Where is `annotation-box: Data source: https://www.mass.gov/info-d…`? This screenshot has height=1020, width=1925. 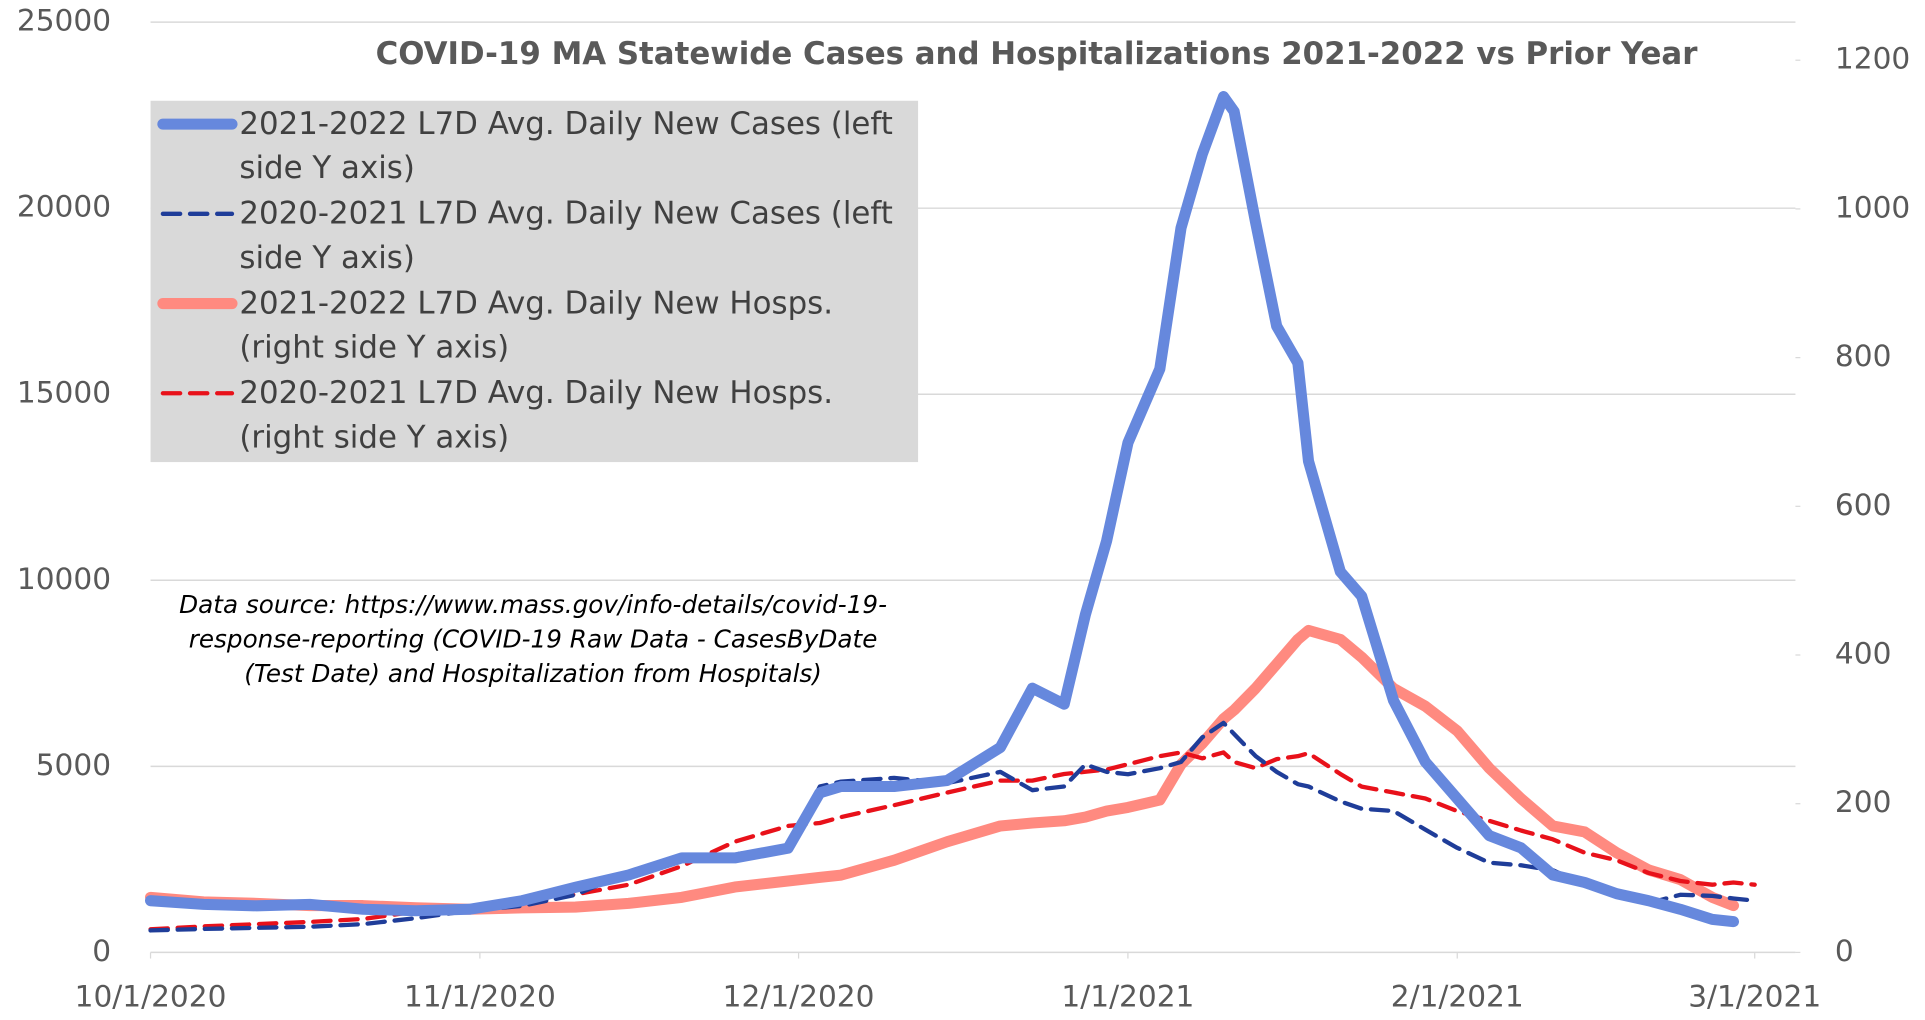 annotation-box: Data source: https://www.mass.gov/info-d… is located at coordinates (533, 639).